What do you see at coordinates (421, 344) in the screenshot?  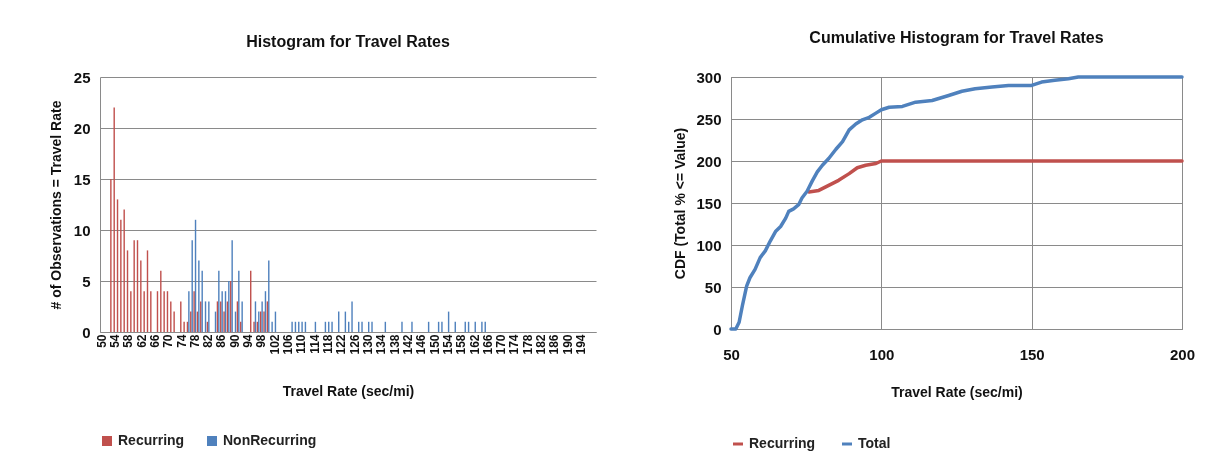 I see `x-tick-label: 146` at bounding box center [421, 344].